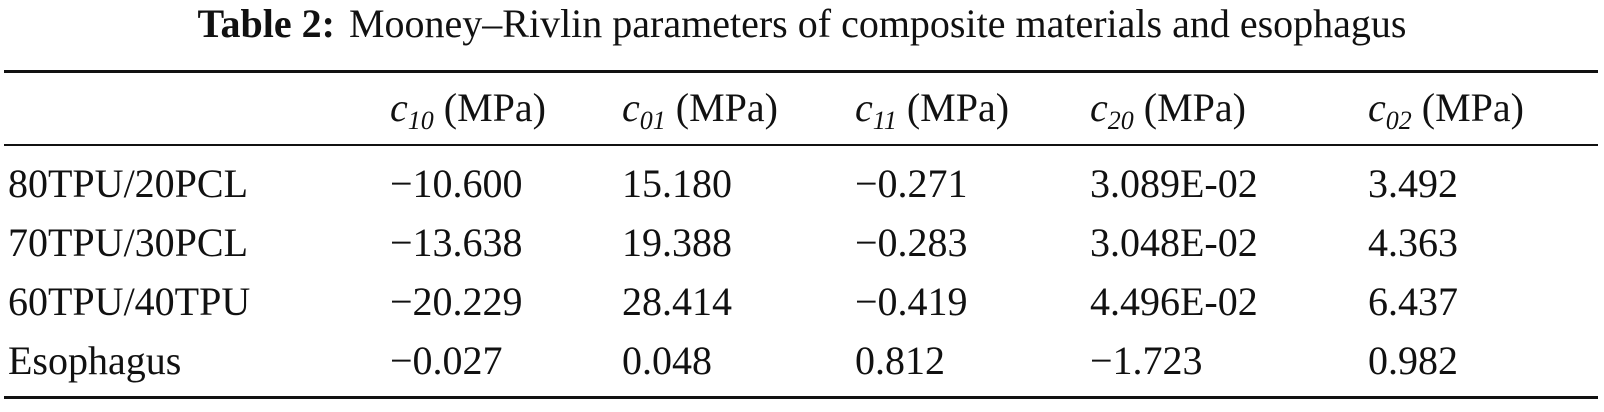  Describe the element at coordinates (128, 242) in the screenshot. I see `row-label: 70TPU/30PCL` at that location.